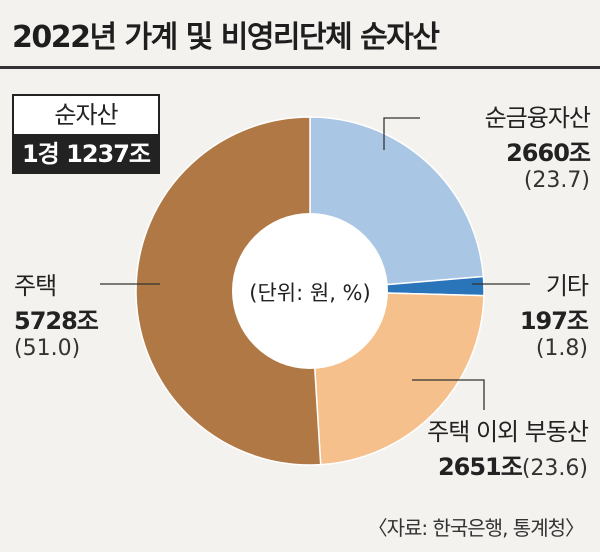 The height and width of the screenshot is (552, 600). What do you see at coordinates (56, 321) in the screenshot?
I see `label-housing-value: 5728조` at bounding box center [56, 321].